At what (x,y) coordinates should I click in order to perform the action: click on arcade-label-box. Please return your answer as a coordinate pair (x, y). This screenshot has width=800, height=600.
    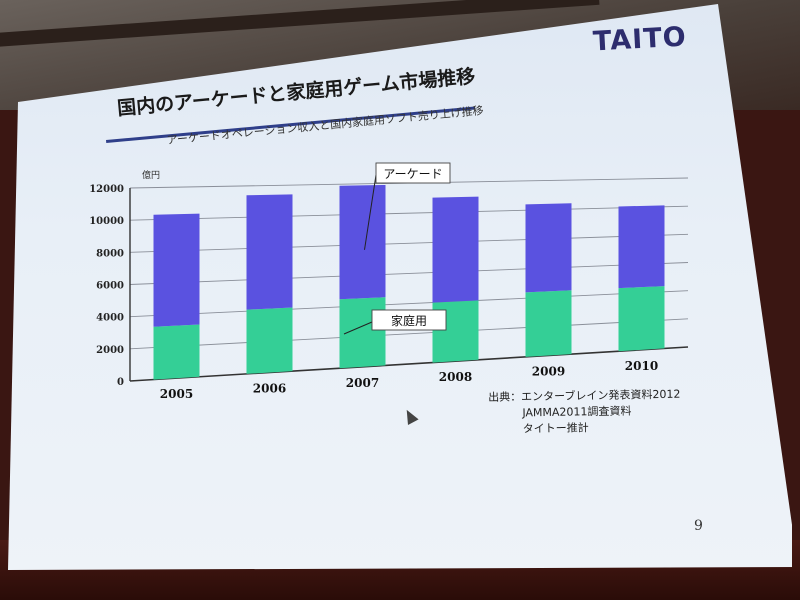
    Looking at the image, I should click on (413, 173).